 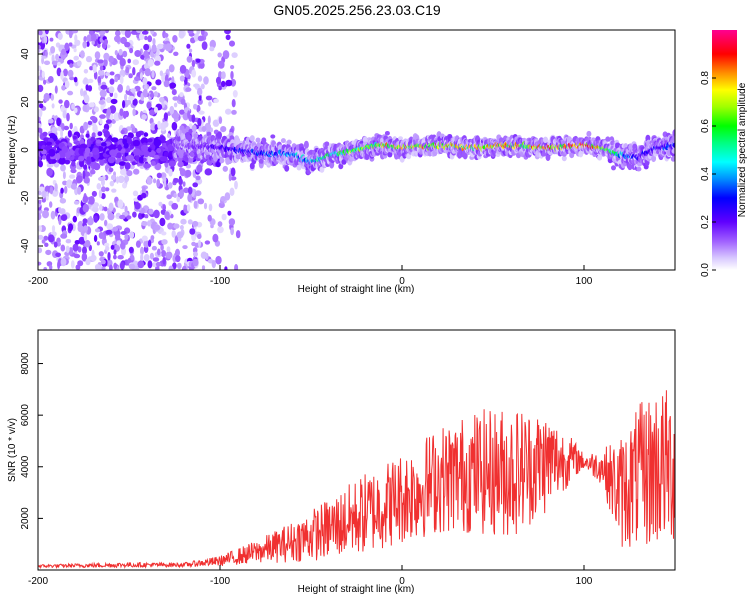 I want to click on spectrogram-y-tick-label: 20, so click(x=25, y=102).